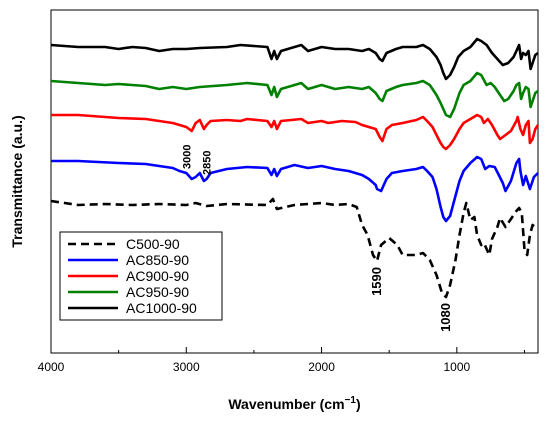  I want to click on x-axis-ticks: 4000 3000 2000 1000, so click(281, 360).